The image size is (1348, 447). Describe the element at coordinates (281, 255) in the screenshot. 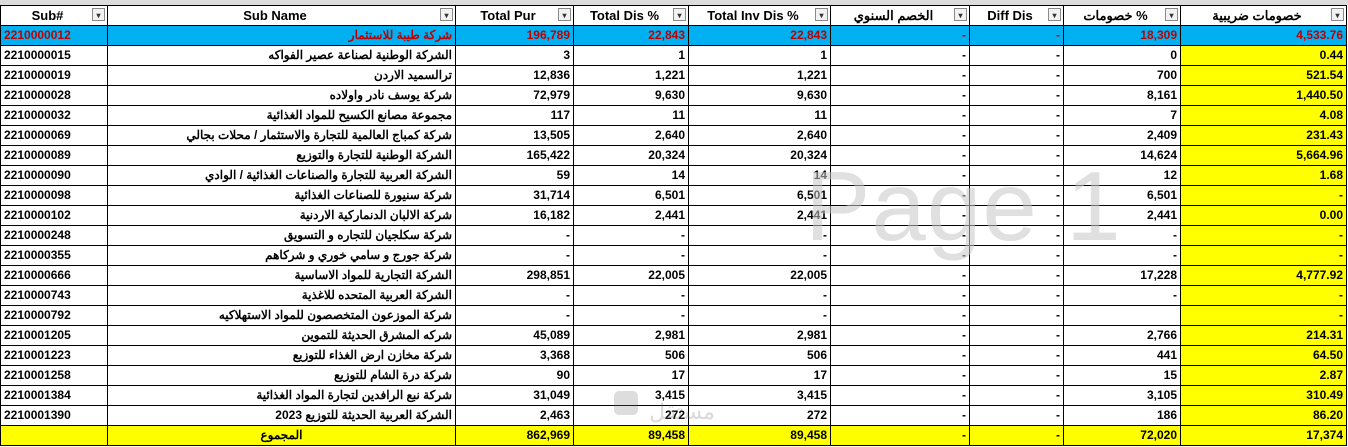

I see `sub-name-cell: شركة جورج و سامي خوري و شركاهم` at that location.